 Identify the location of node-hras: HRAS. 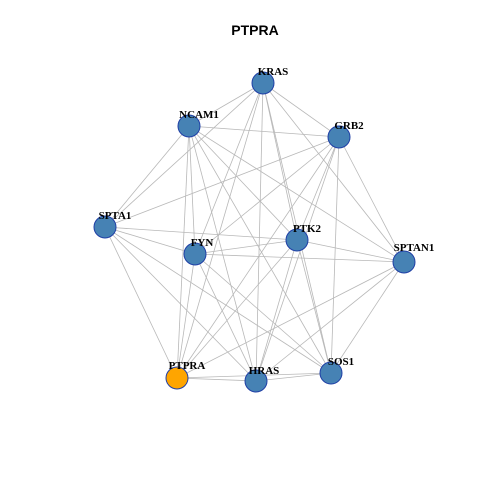
(262, 379).